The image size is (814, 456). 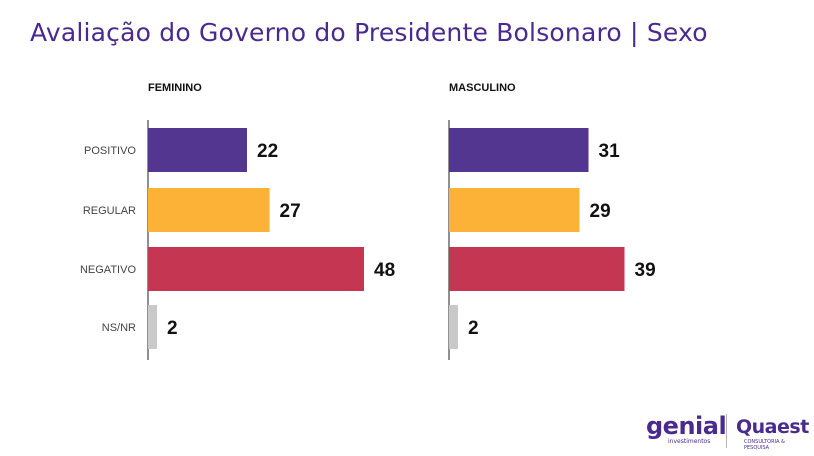 I want to click on bar-value-label: 48, so click(x=384, y=270).